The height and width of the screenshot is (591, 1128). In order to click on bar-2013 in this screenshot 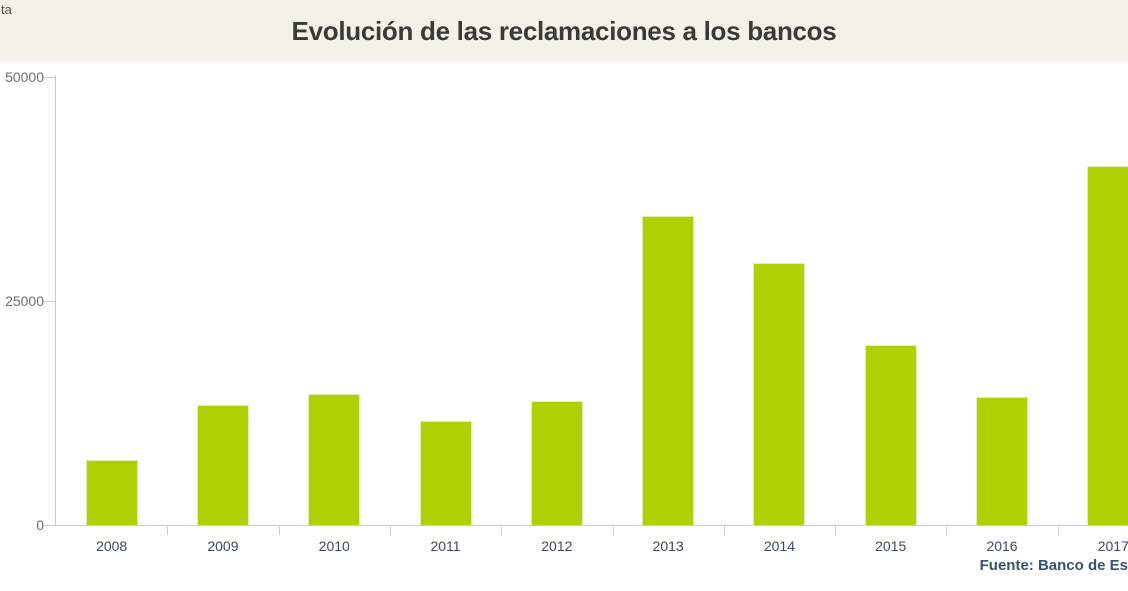, I will do `click(668, 370)`.